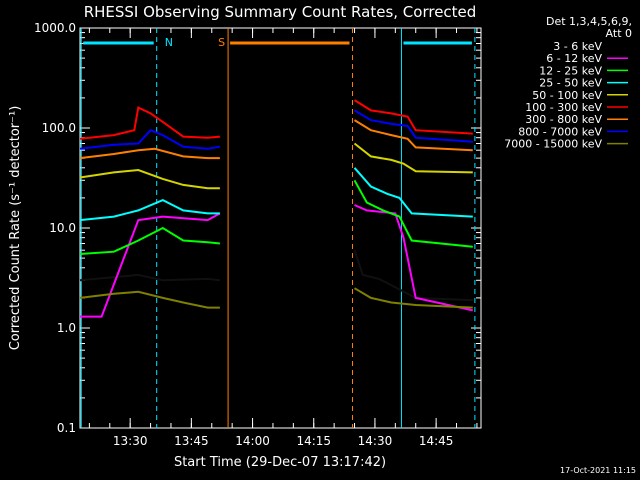 This screenshot has width=640, height=480. I want to click on legend-label: 50 - 100 keV, so click(567, 95).